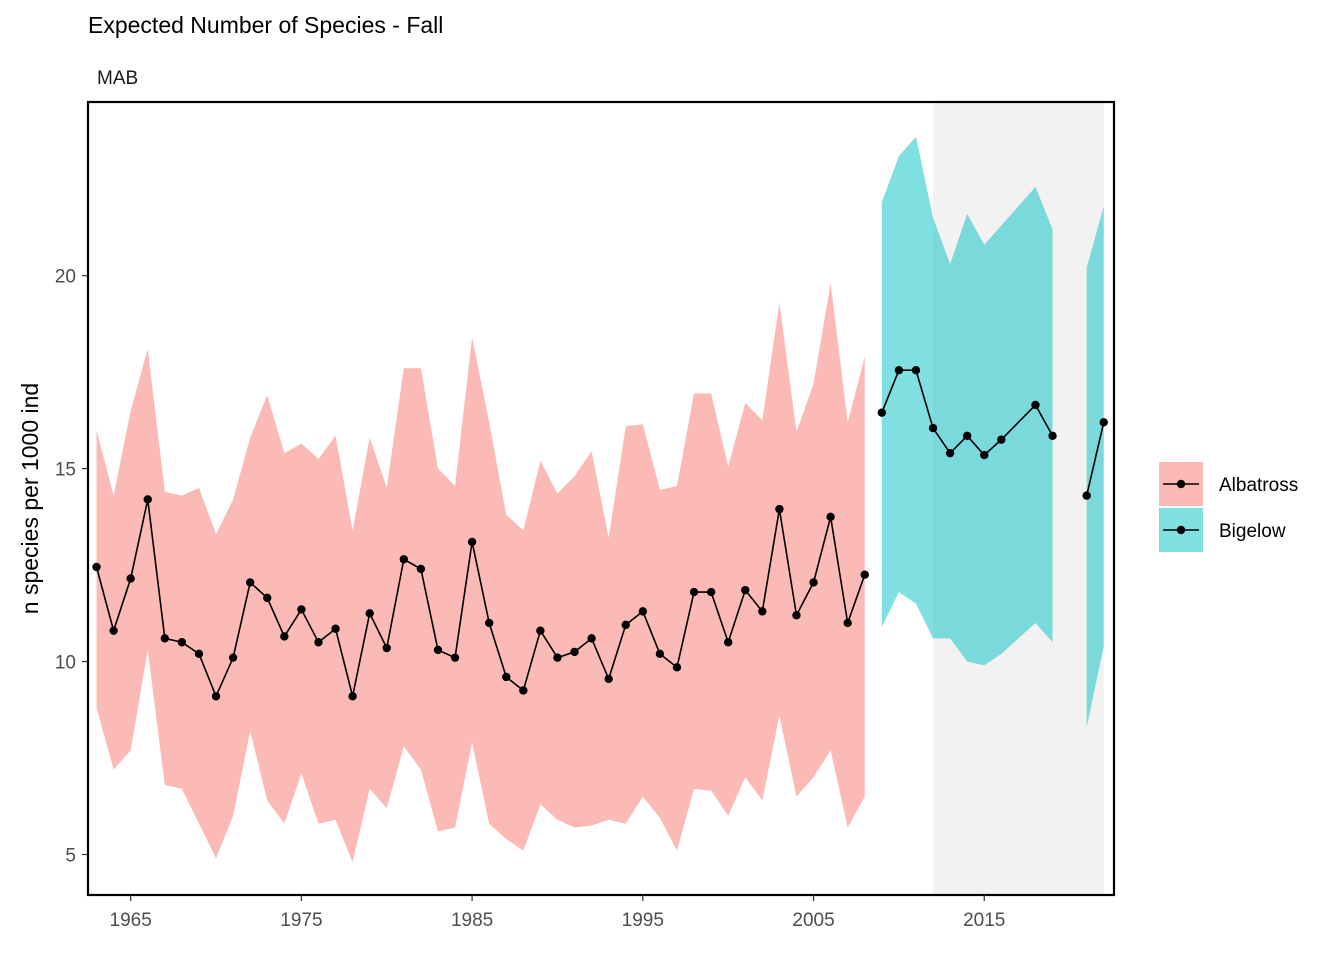  What do you see at coordinates (1252, 531) in the screenshot?
I see `legend-label-bigelow: Bigelow` at bounding box center [1252, 531].